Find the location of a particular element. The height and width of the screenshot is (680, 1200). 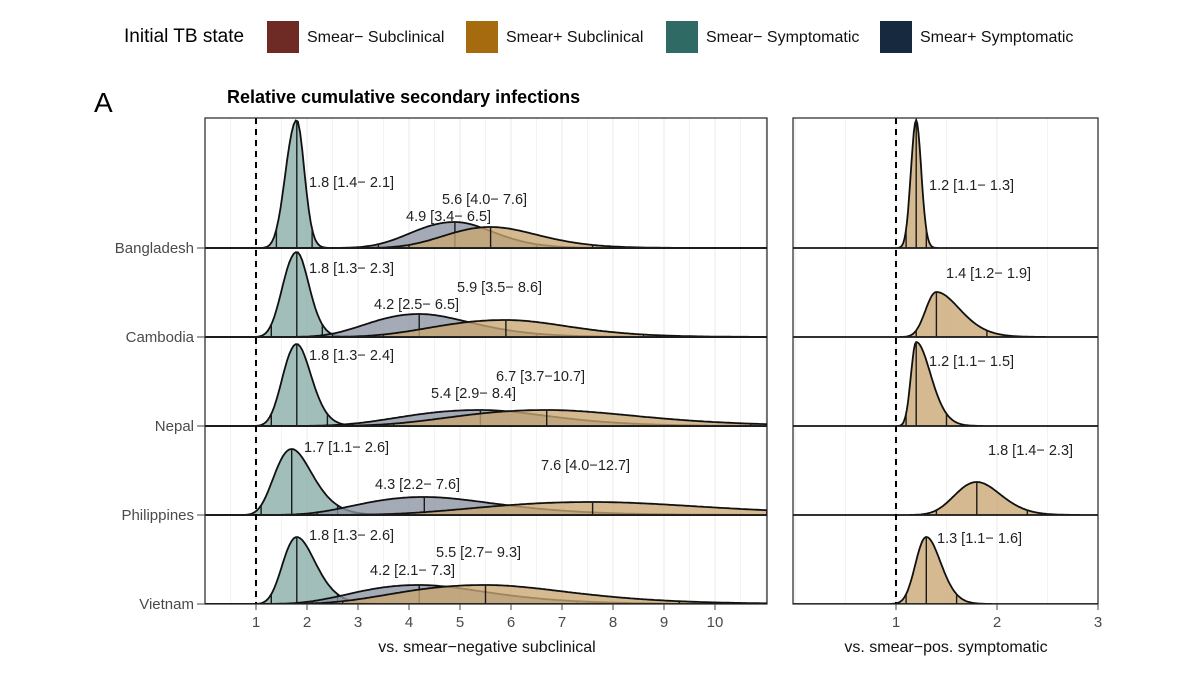

x-tick-label: 7 is located at coordinates (562, 622).